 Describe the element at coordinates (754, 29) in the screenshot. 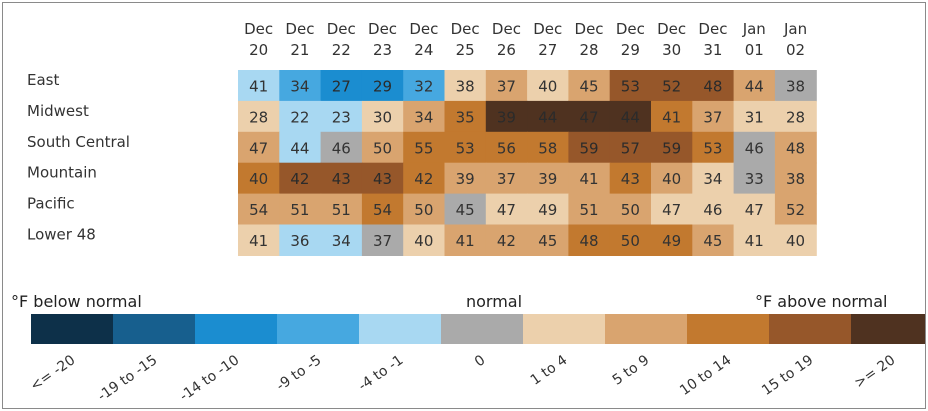

I see `column-month-label: Jan` at that location.